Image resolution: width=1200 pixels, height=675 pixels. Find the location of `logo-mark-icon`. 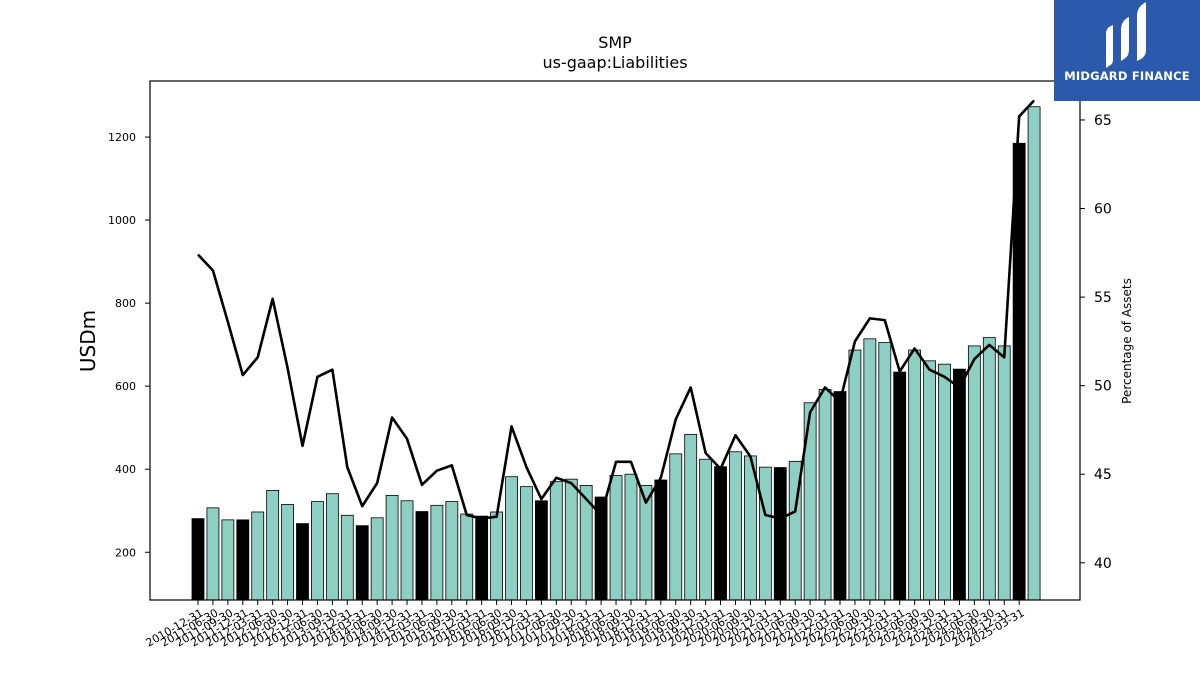

logo-mark-icon is located at coordinates (1126, 35).